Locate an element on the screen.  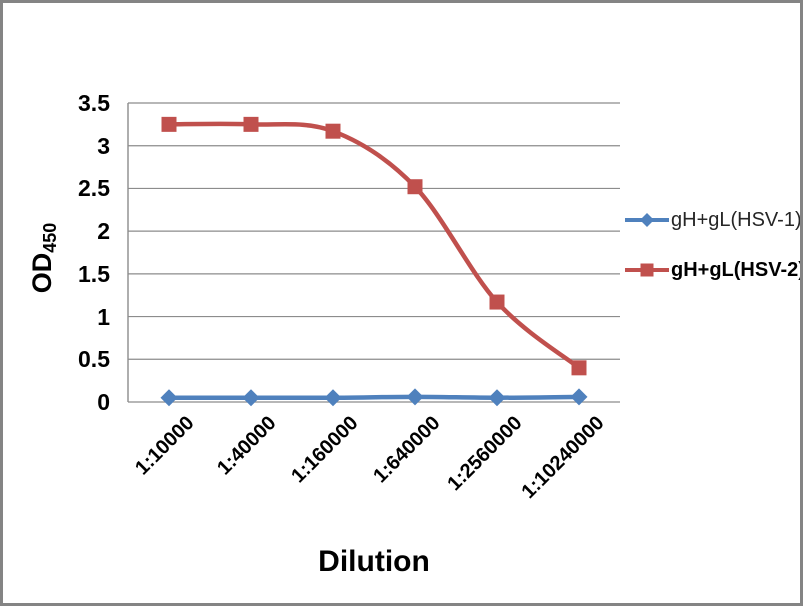
legend-item-2: gH+gL(HSV-2) is located at coordinates (713, 270).